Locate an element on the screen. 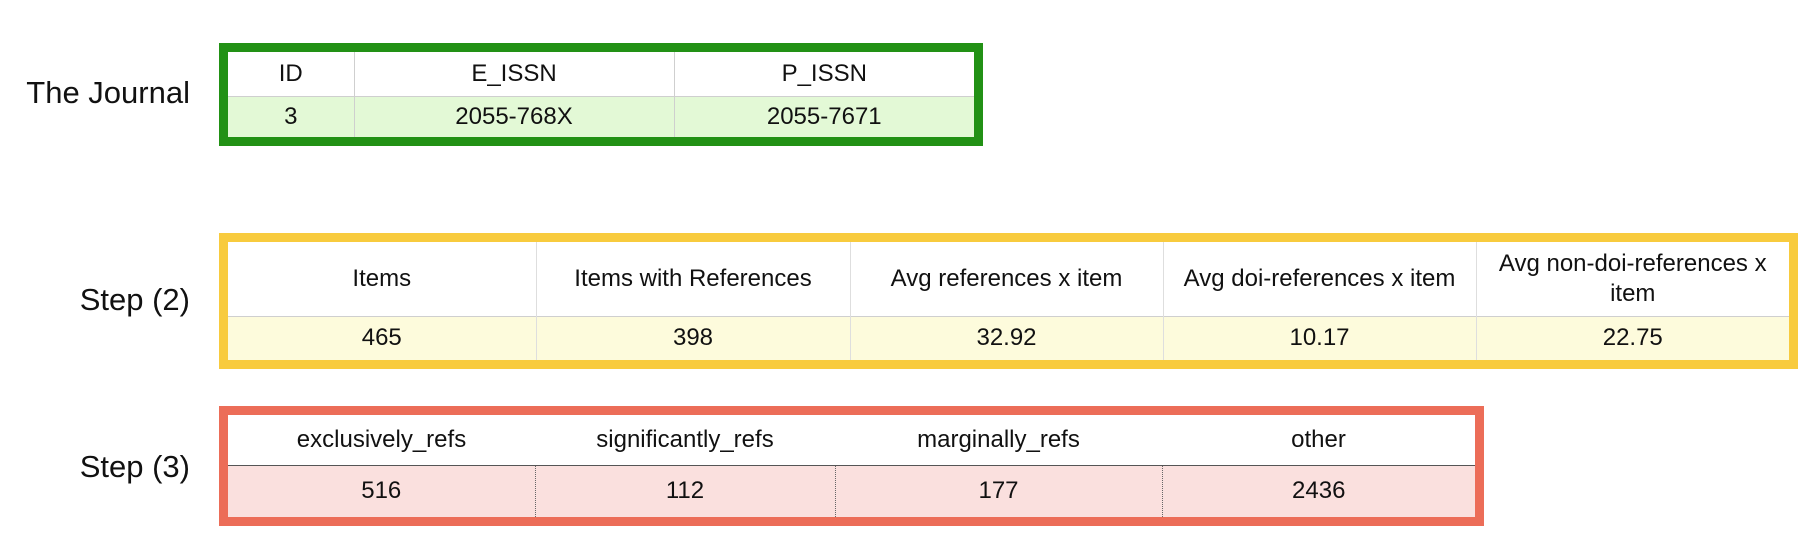 Image resolution: width=1818 pixels, height=556 pixels. value-cell: 10.17 is located at coordinates (1320, 338).